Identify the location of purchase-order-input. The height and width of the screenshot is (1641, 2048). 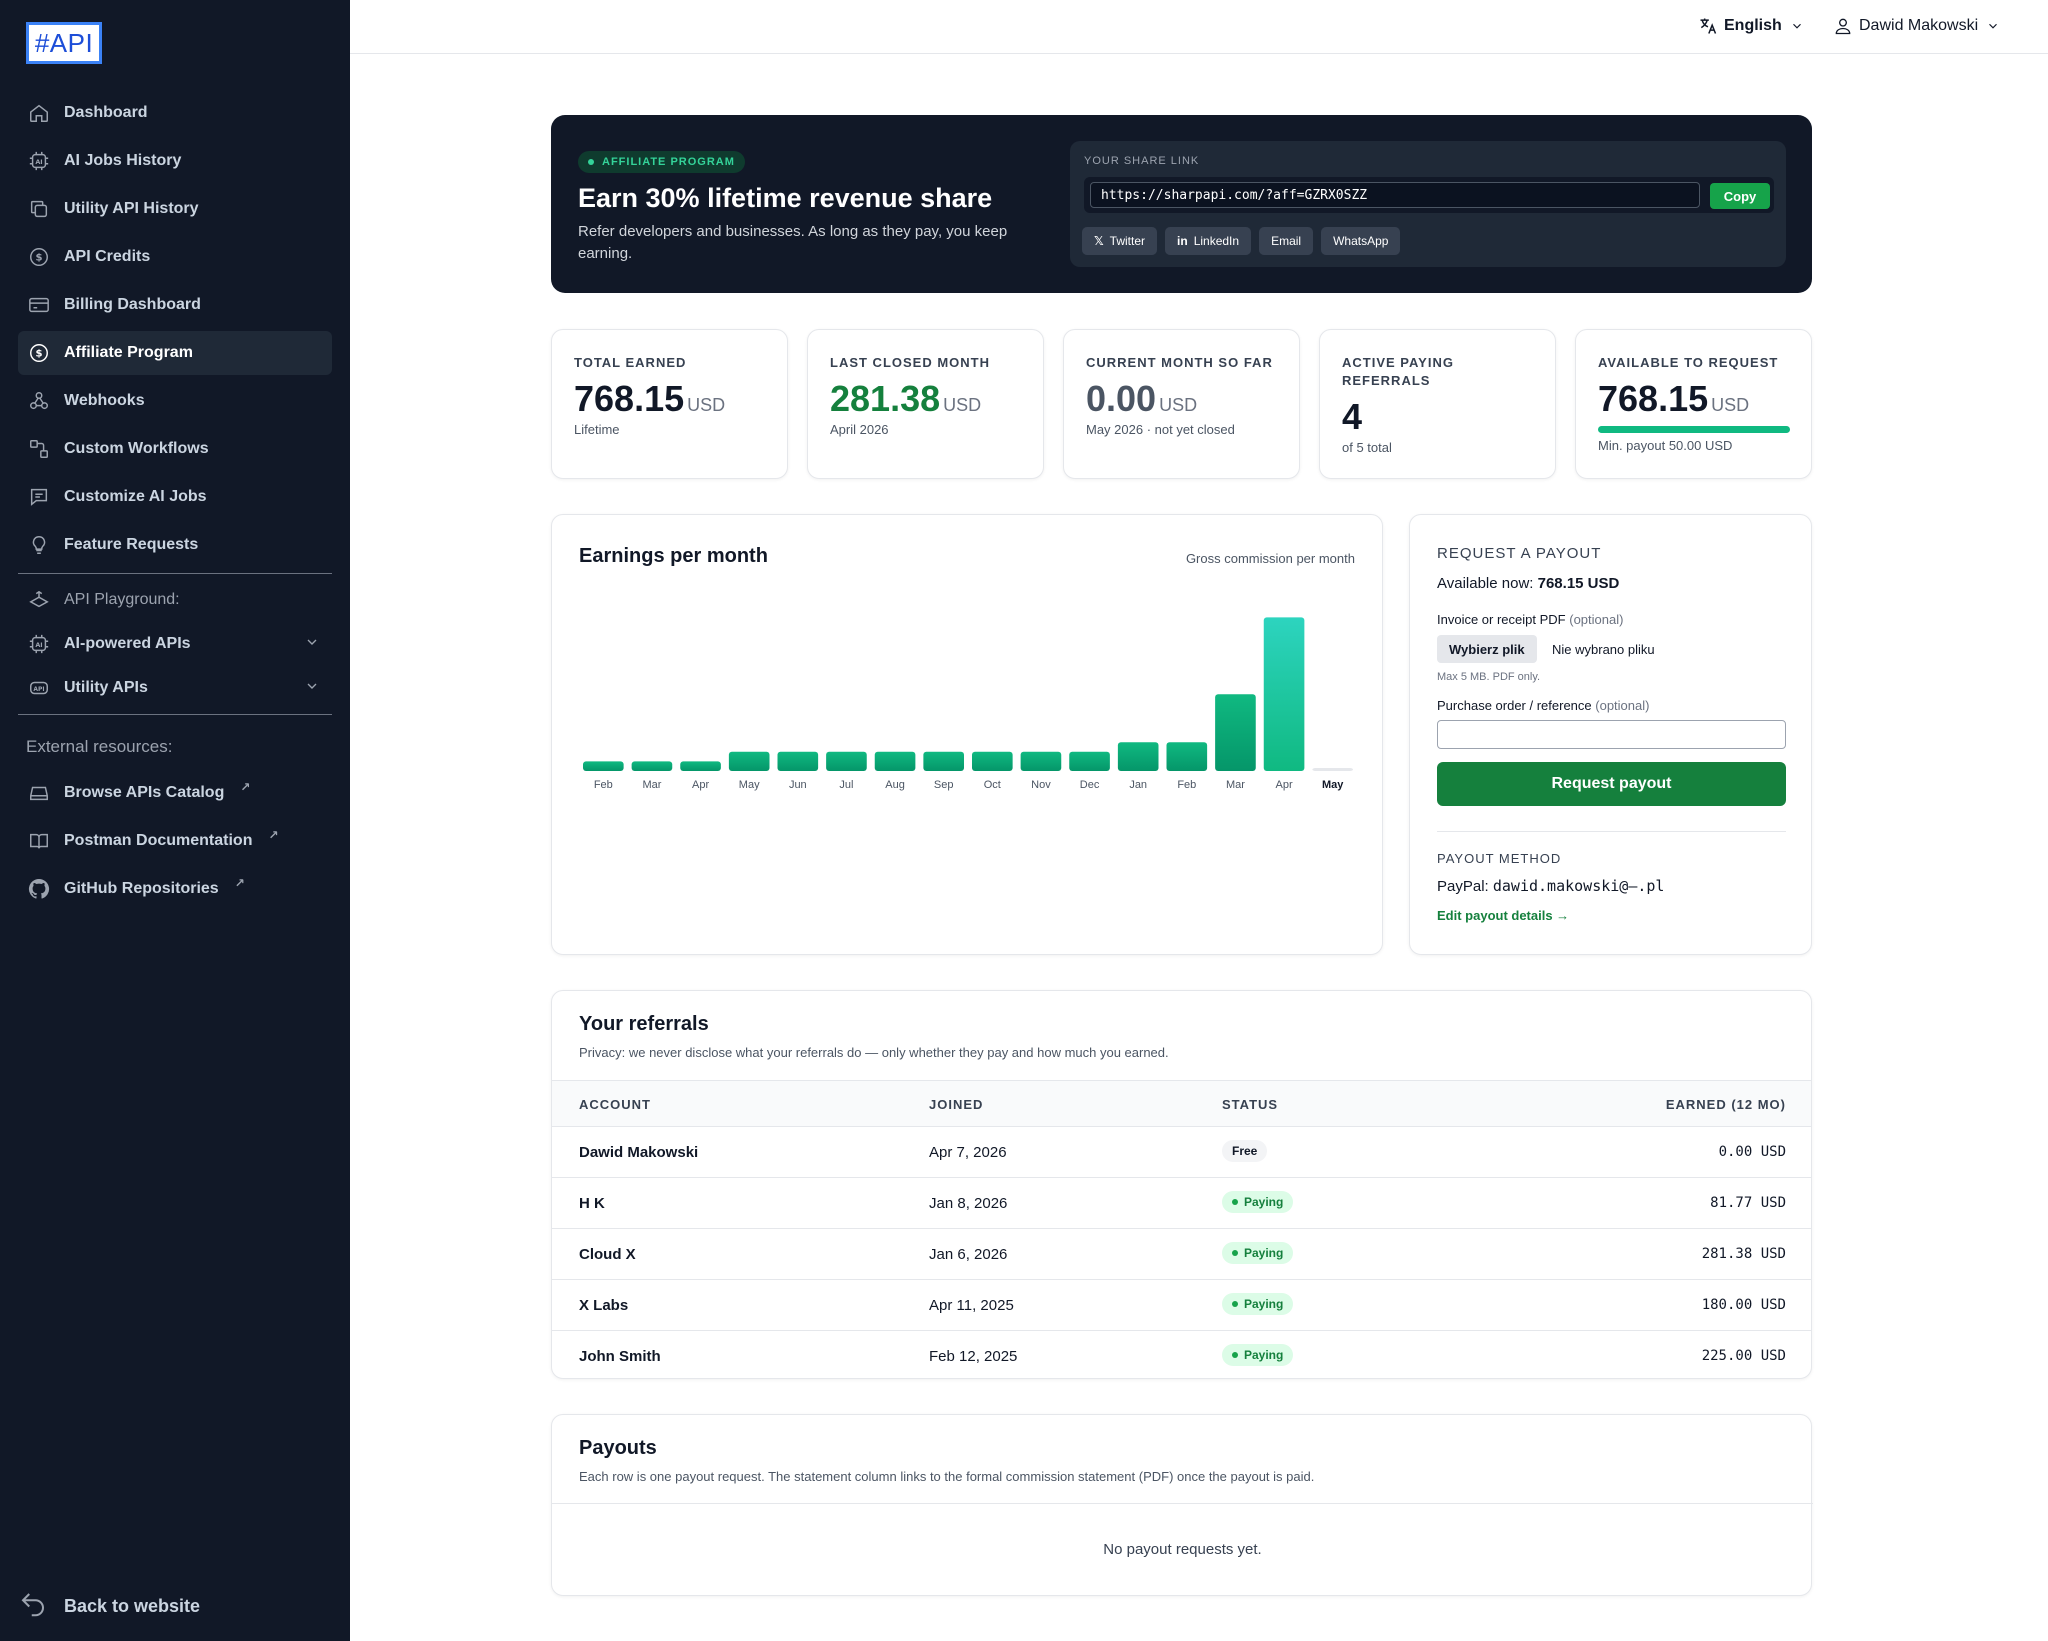
(1611, 734).